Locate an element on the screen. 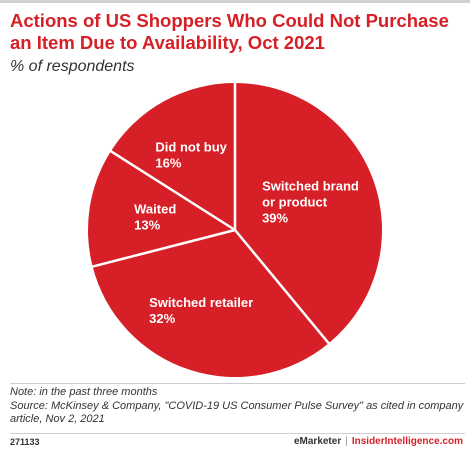 This screenshot has height=453, width=470. chart-subtitle: % of respondents is located at coordinates (72, 66).